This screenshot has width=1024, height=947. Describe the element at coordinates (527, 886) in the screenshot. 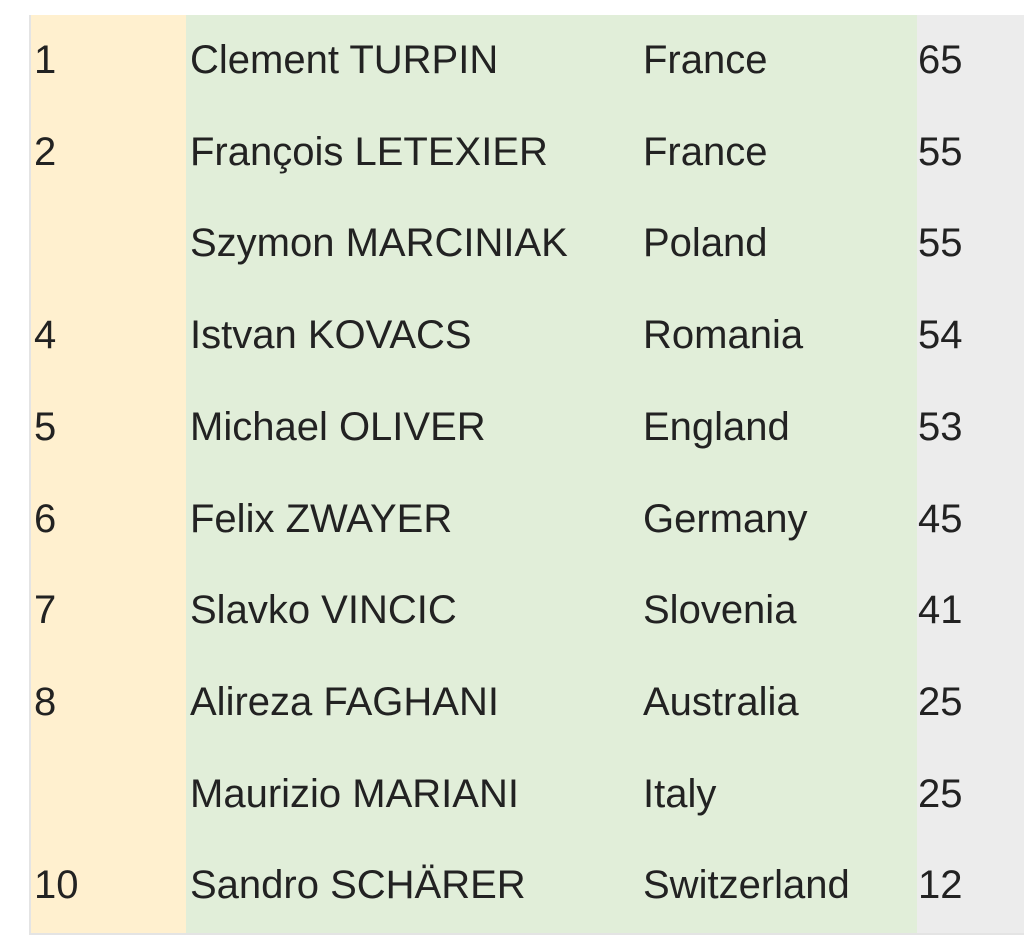

I see `table-row: 10 Sandro SCHÄRER Switzerland 12` at that location.